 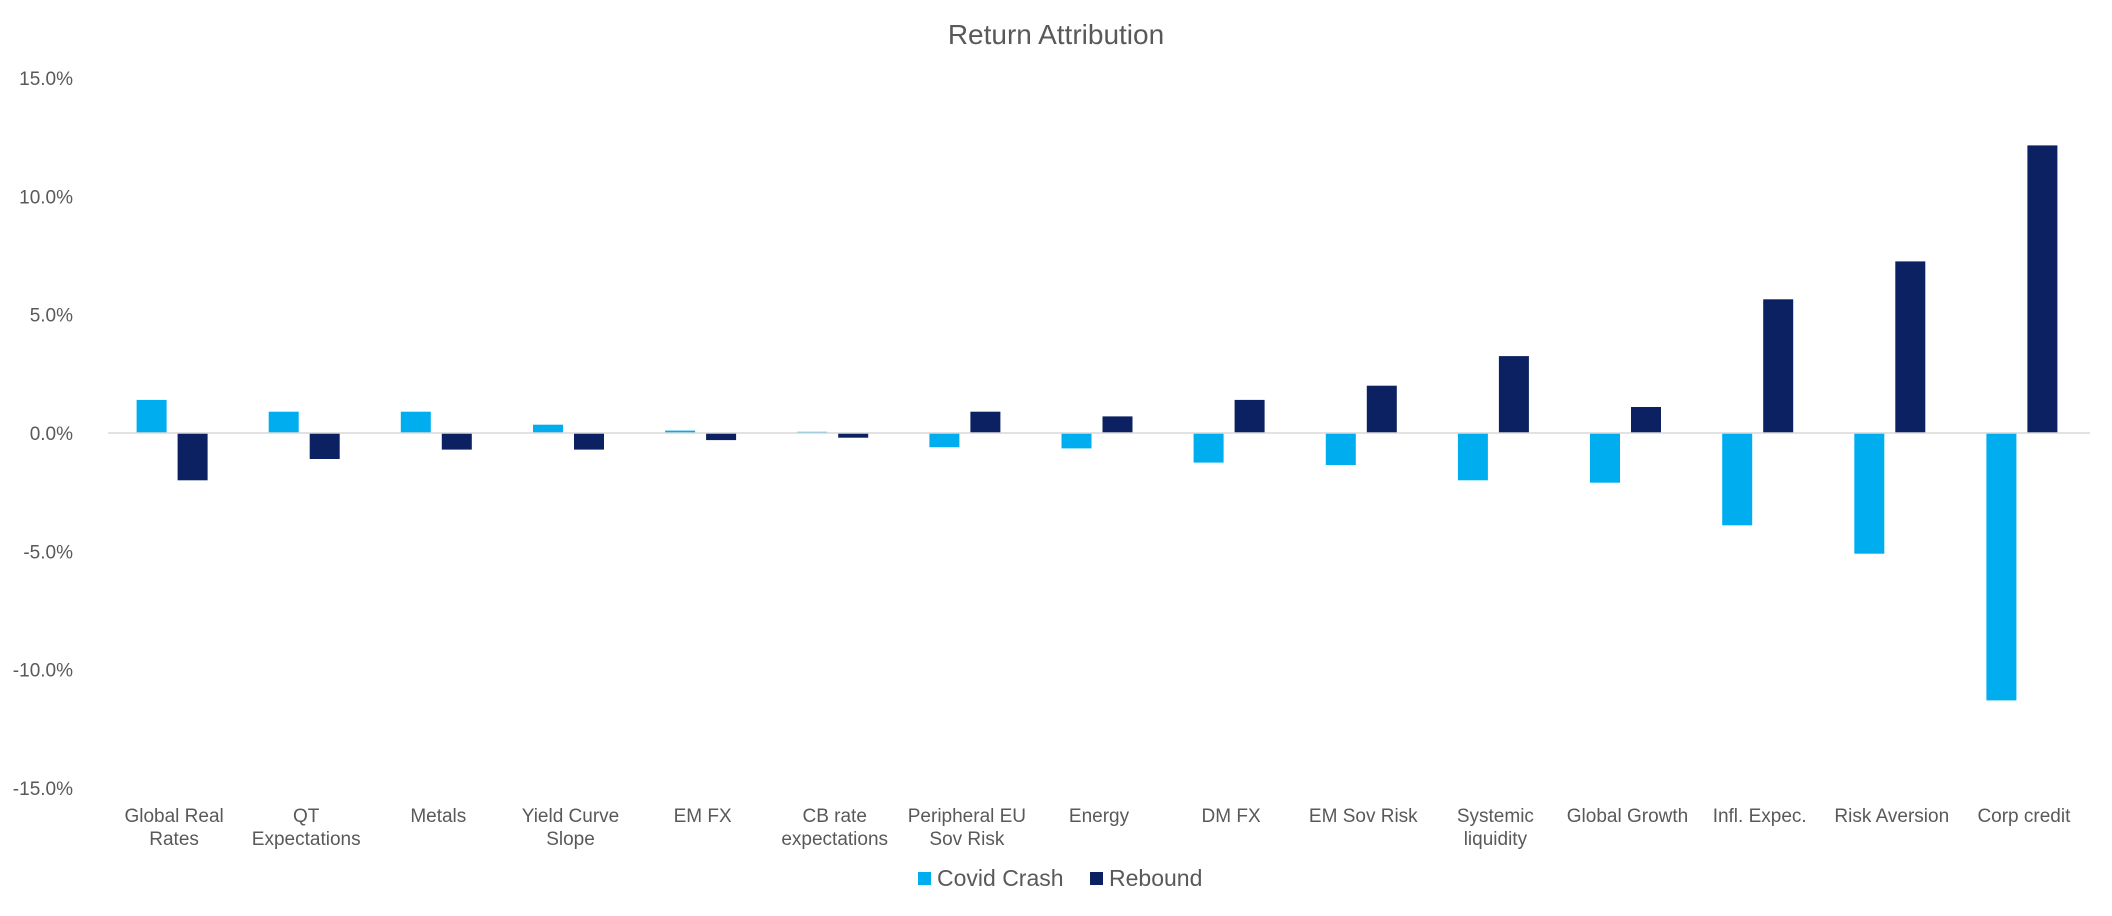 I want to click on y-tick-label: 5.0%, so click(x=51, y=316).